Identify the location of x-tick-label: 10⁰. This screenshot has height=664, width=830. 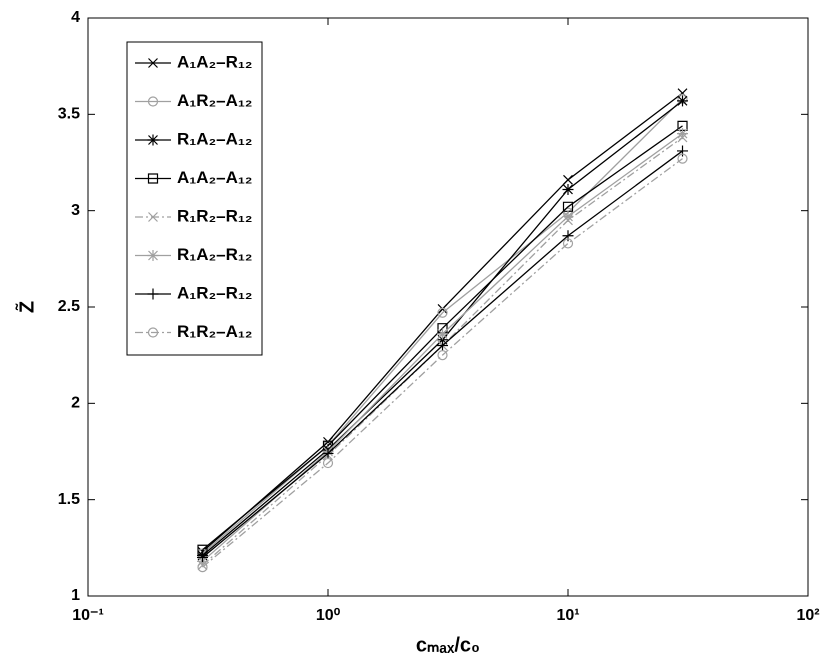
(328, 615).